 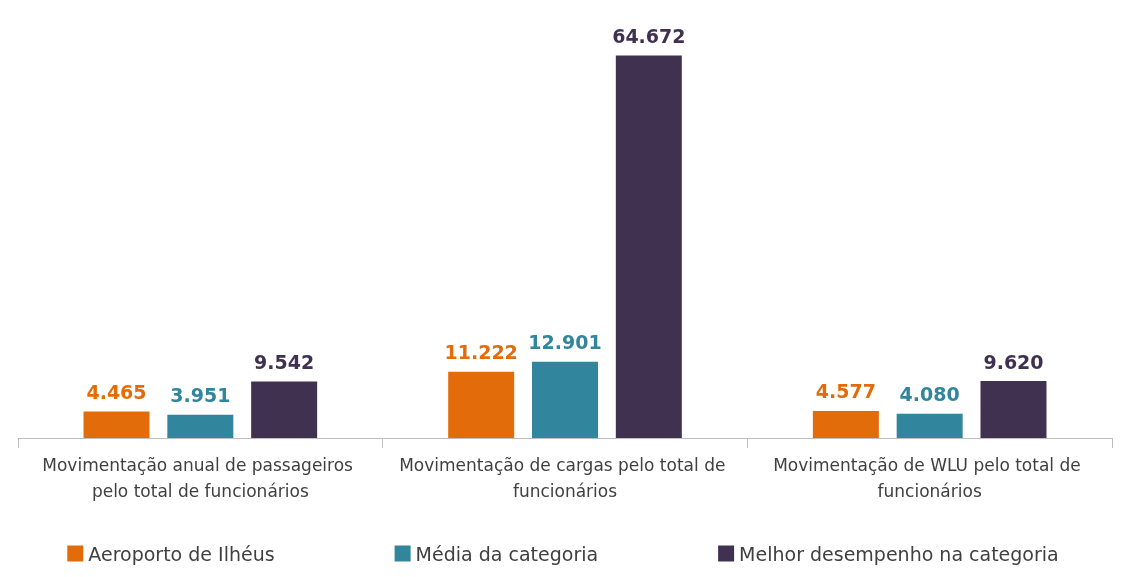 What do you see at coordinates (899, 553) in the screenshot?
I see `legend-label: Melhor desempenho na categoria` at bounding box center [899, 553].